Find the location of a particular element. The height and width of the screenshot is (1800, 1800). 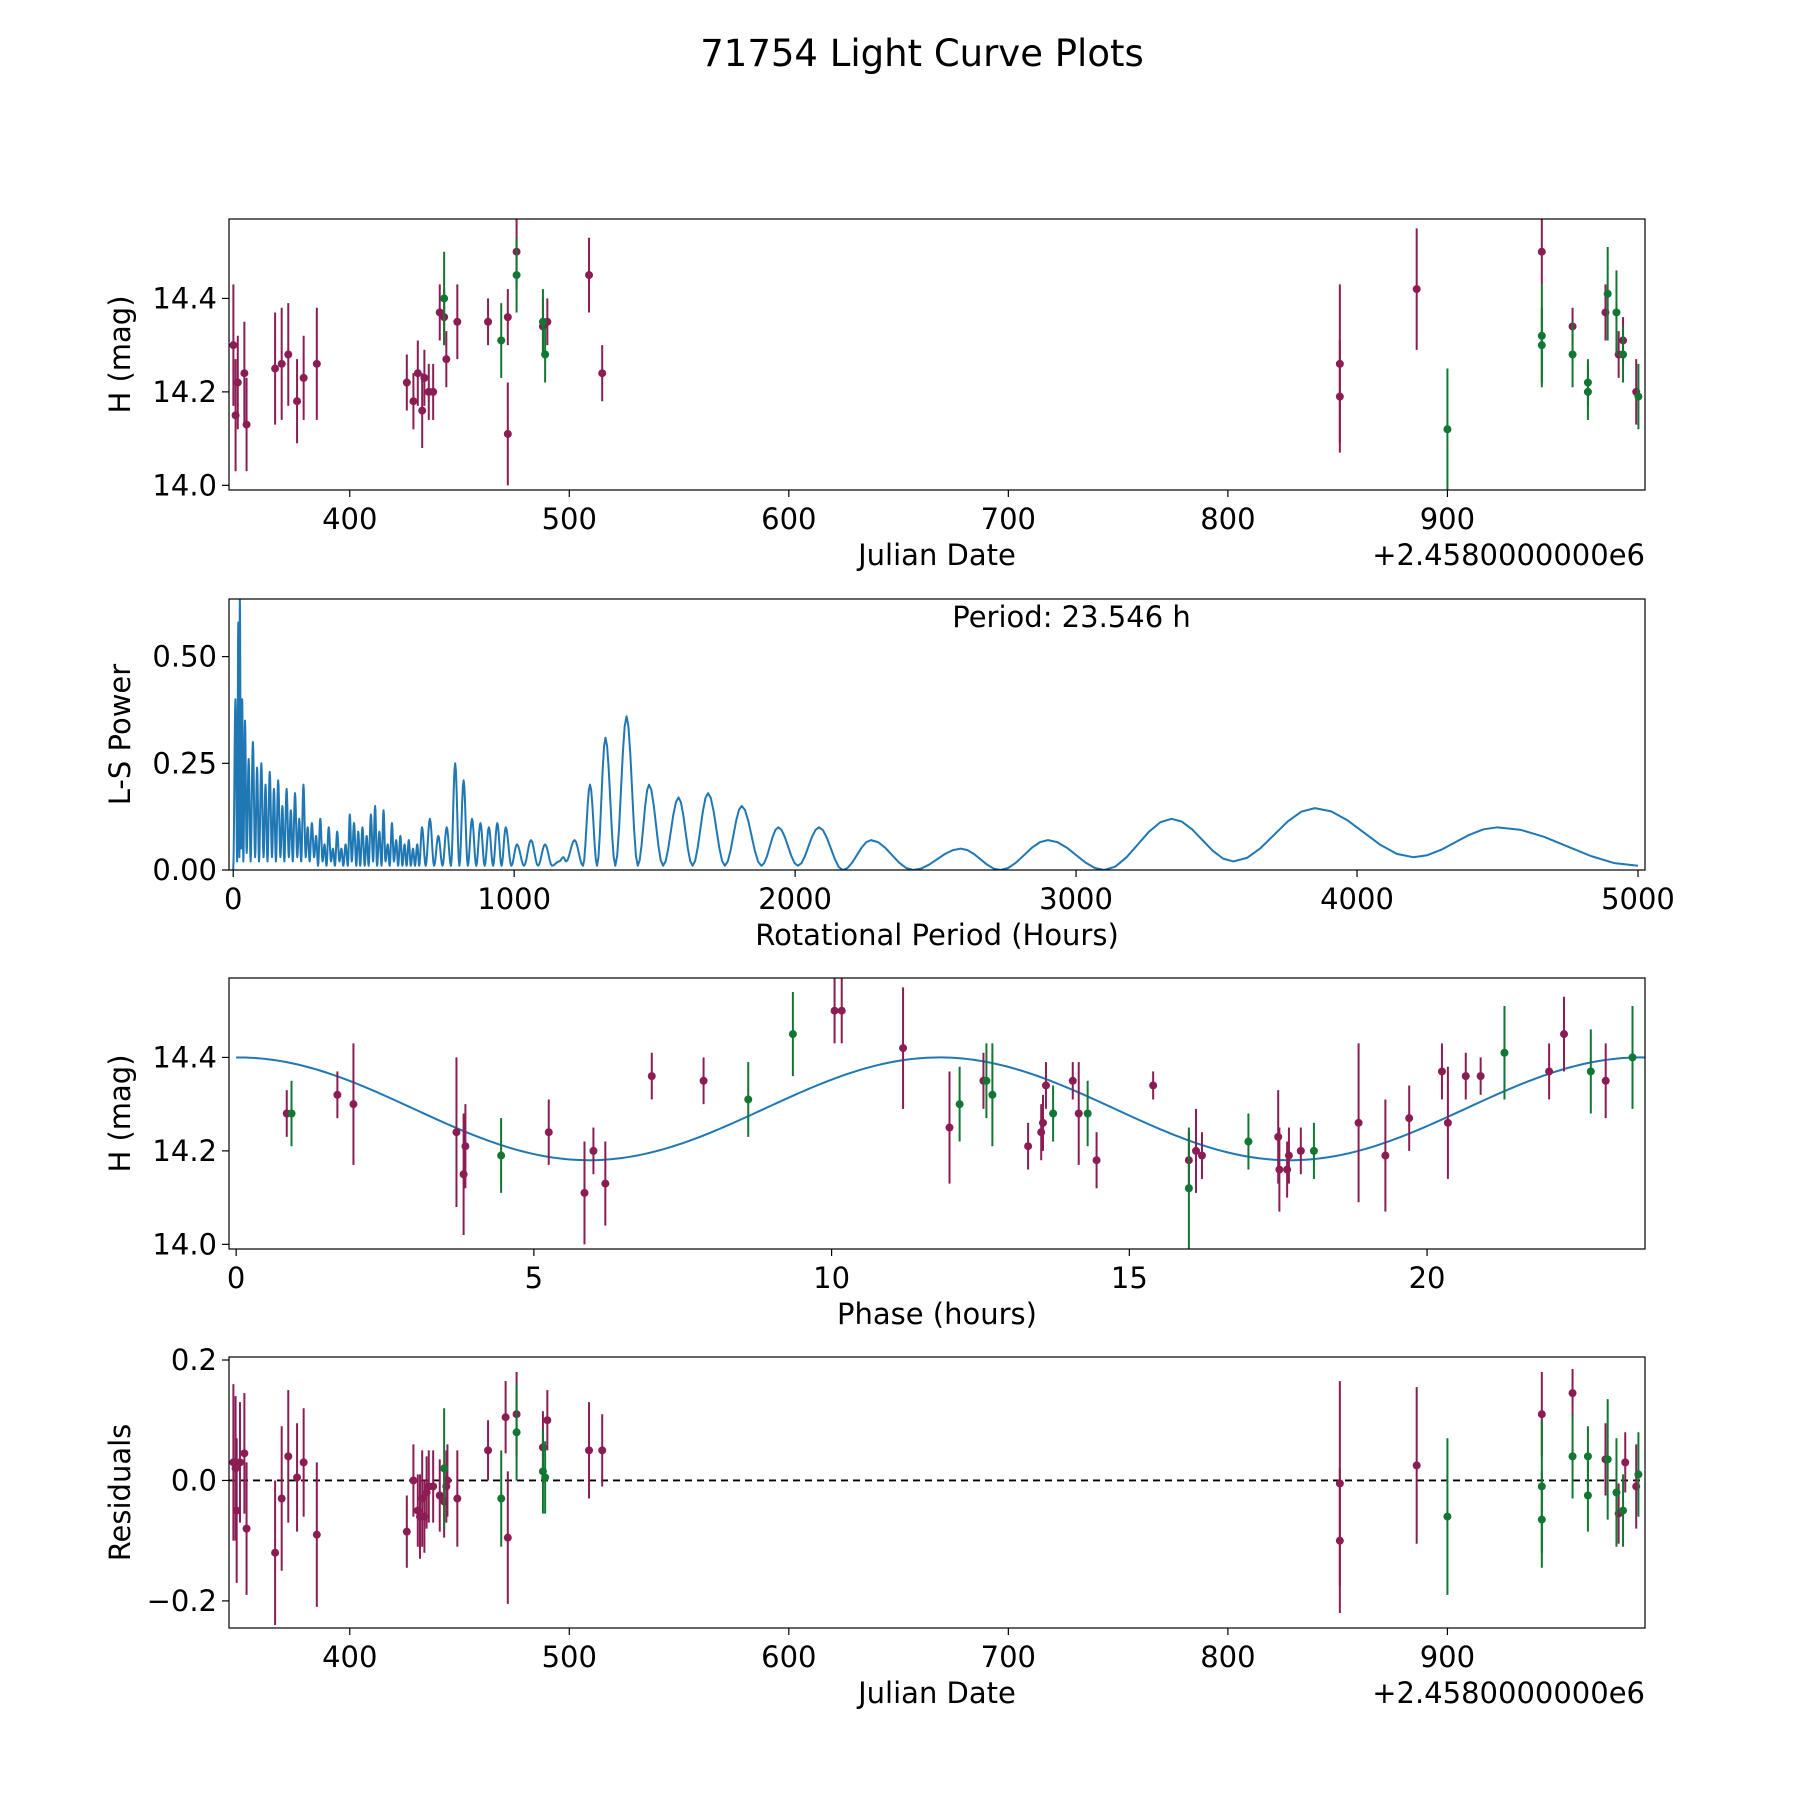

y-axis-label: L-S Power is located at coordinates (120, 734).